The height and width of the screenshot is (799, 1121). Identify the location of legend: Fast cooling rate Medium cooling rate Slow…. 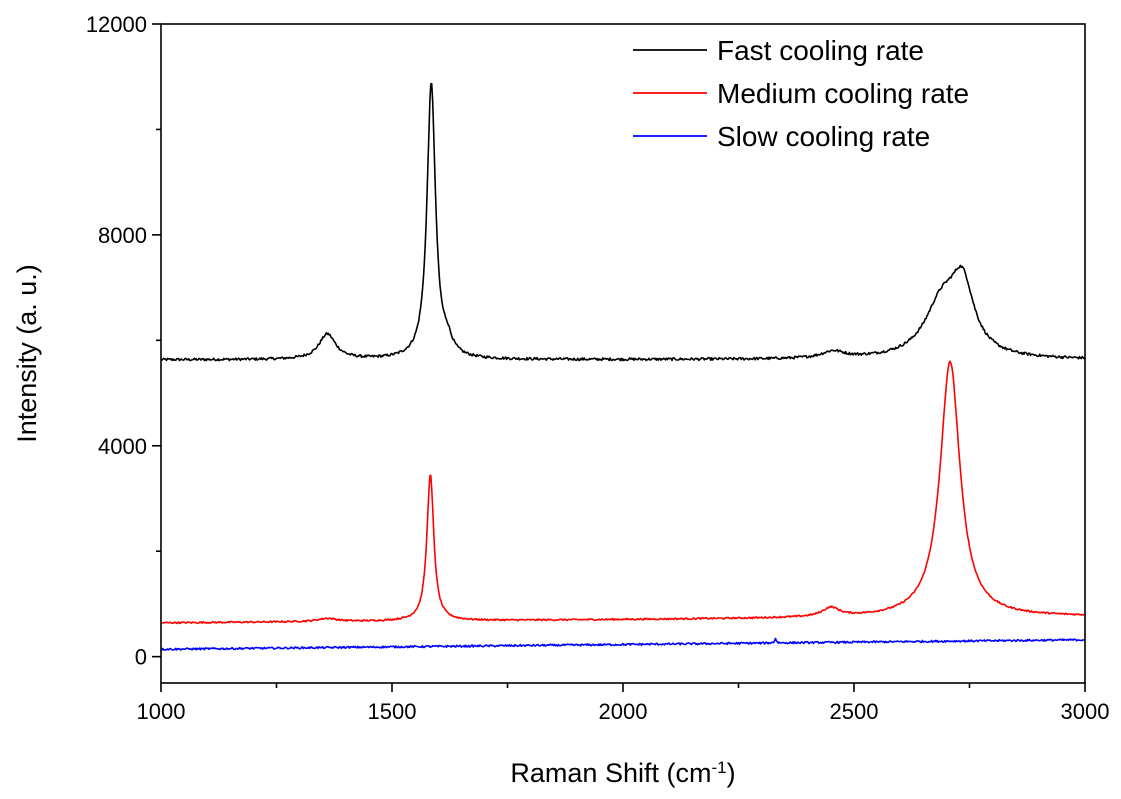
(801, 93).